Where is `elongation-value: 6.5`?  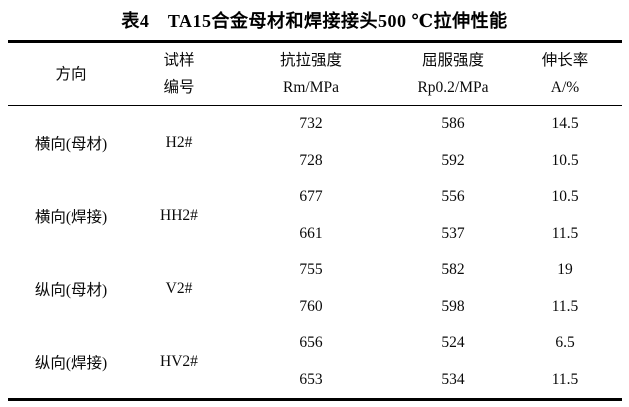 elongation-value: 6.5 is located at coordinates (565, 343).